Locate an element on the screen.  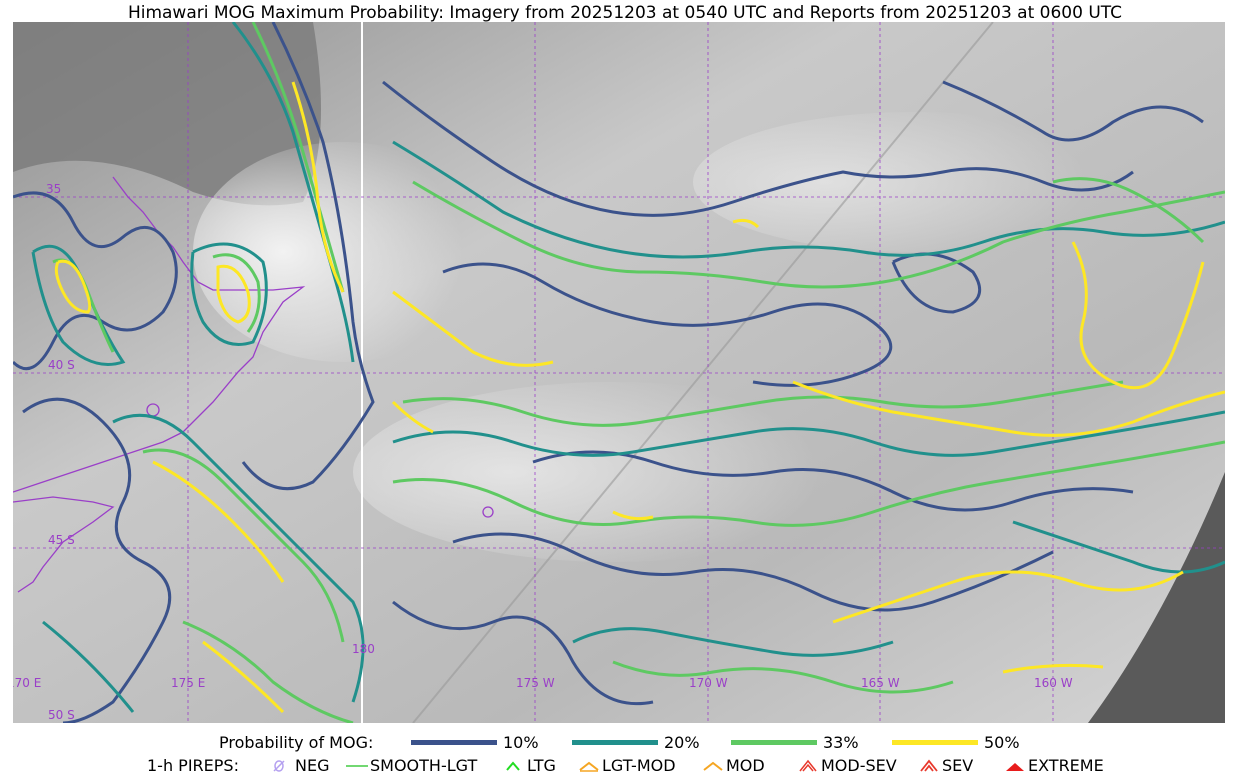
probability-legend-label: Probability of MOG: is located at coordinates (296, 742).